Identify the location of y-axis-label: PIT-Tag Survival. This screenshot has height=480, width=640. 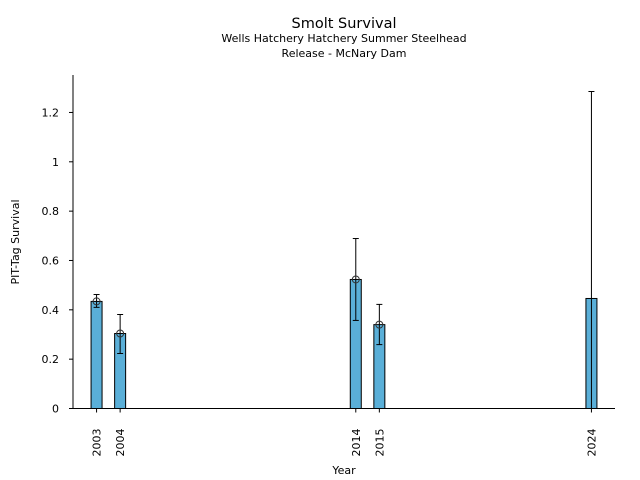
(15, 241).